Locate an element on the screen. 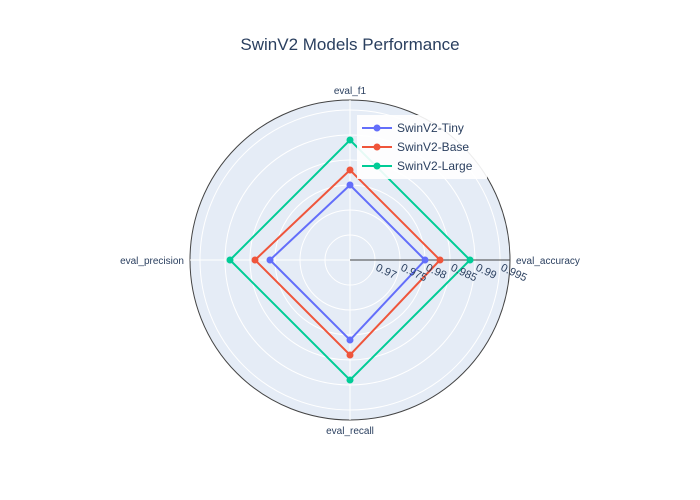 Image resolution: width=700 pixels, height=500 pixels. axis-label-eval-accuracy: eval_accuracy is located at coordinates (548, 261).